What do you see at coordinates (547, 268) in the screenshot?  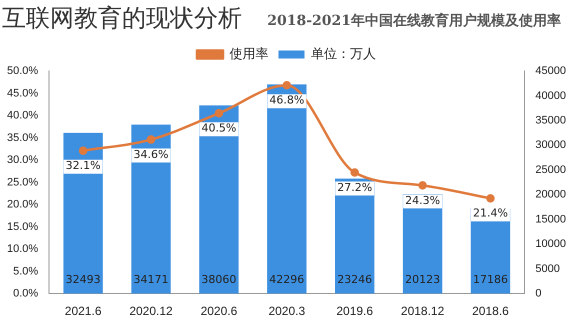 I see `y2-tick-label: 5000` at bounding box center [547, 268].